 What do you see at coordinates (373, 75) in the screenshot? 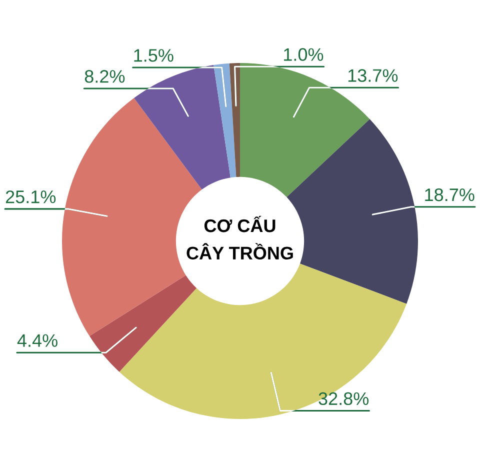
I see `data-label: 13.7%` at bounding box center [373, 75].